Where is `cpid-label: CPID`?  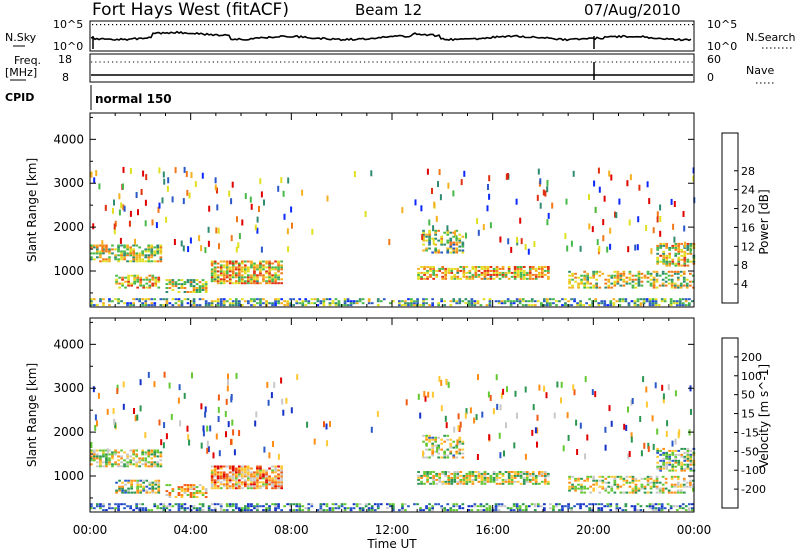
cpid-label: CPID is located at coordinates (19, 97).